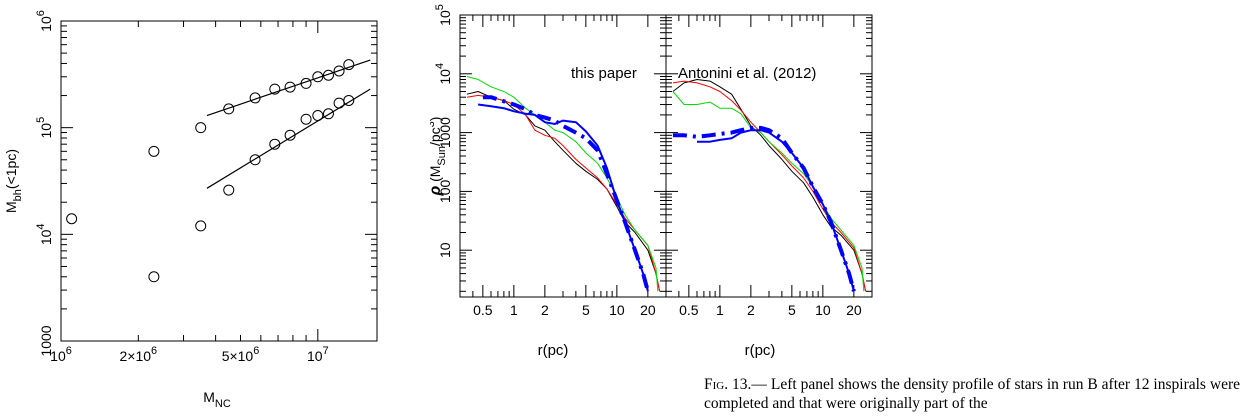 Image resolution: width=1240 pixels, height=416 pixels. I want to click on rho-units-sup: 3, so click(433, 124).